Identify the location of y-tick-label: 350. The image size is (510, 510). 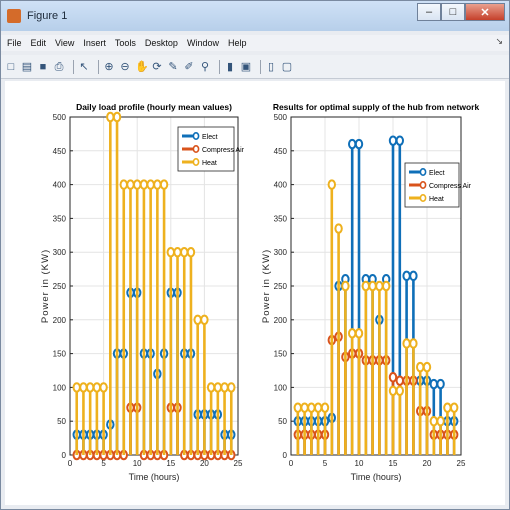
(60, 218).